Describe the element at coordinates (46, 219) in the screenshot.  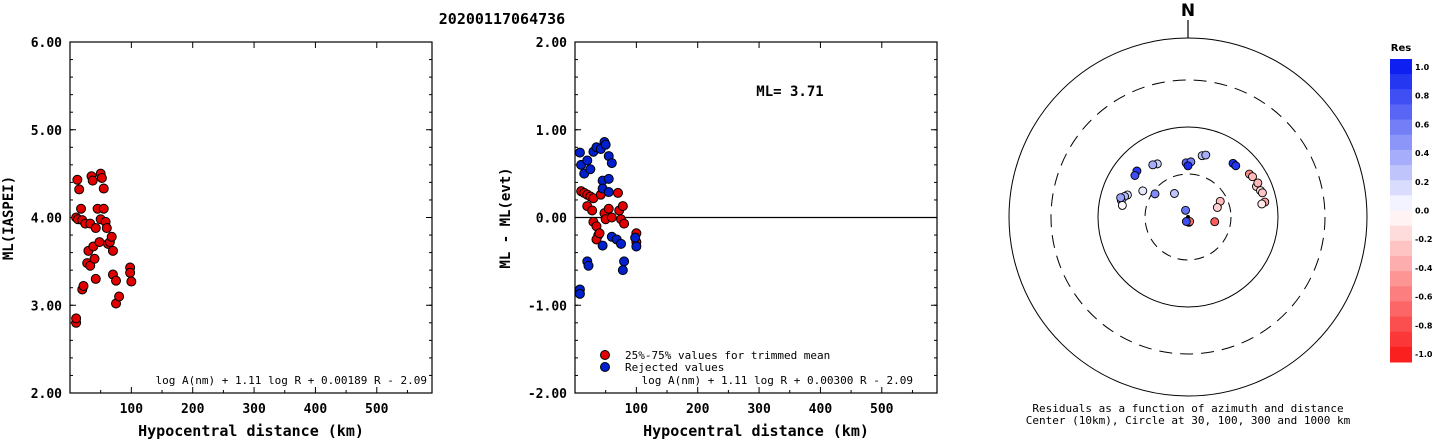
I see `y-tick-label: 4.00` at that location.